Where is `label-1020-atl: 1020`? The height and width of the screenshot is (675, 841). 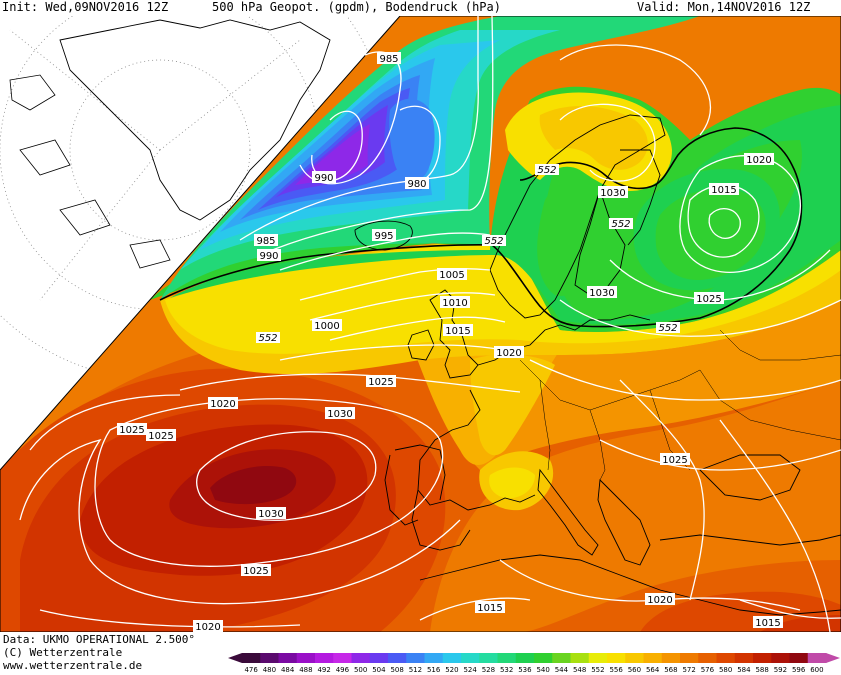
label-1020-atl: 1020 is located at coordinates (223, 403).